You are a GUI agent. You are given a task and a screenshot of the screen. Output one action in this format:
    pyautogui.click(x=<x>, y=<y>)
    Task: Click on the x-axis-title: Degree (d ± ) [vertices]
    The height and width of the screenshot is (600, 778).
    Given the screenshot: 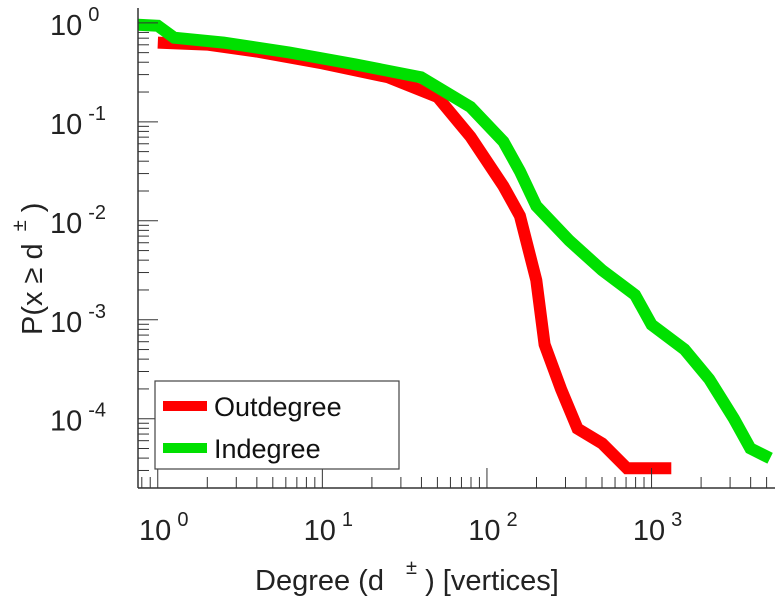 What is the action you would take?
    pyautogui.click(x=407, y=573)
    